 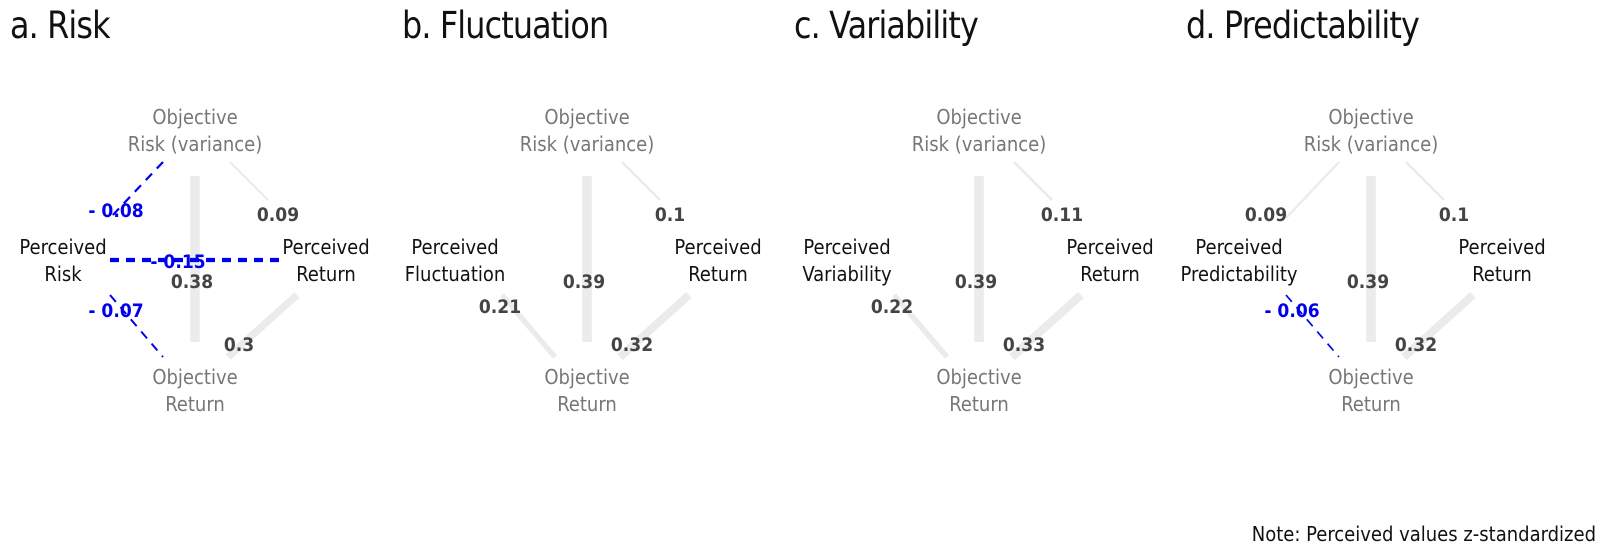 What do you see at coordinates (116, 311) in the screenshot?
I see `coefficient-label: - 0.07` at bounding box center [116, 311].